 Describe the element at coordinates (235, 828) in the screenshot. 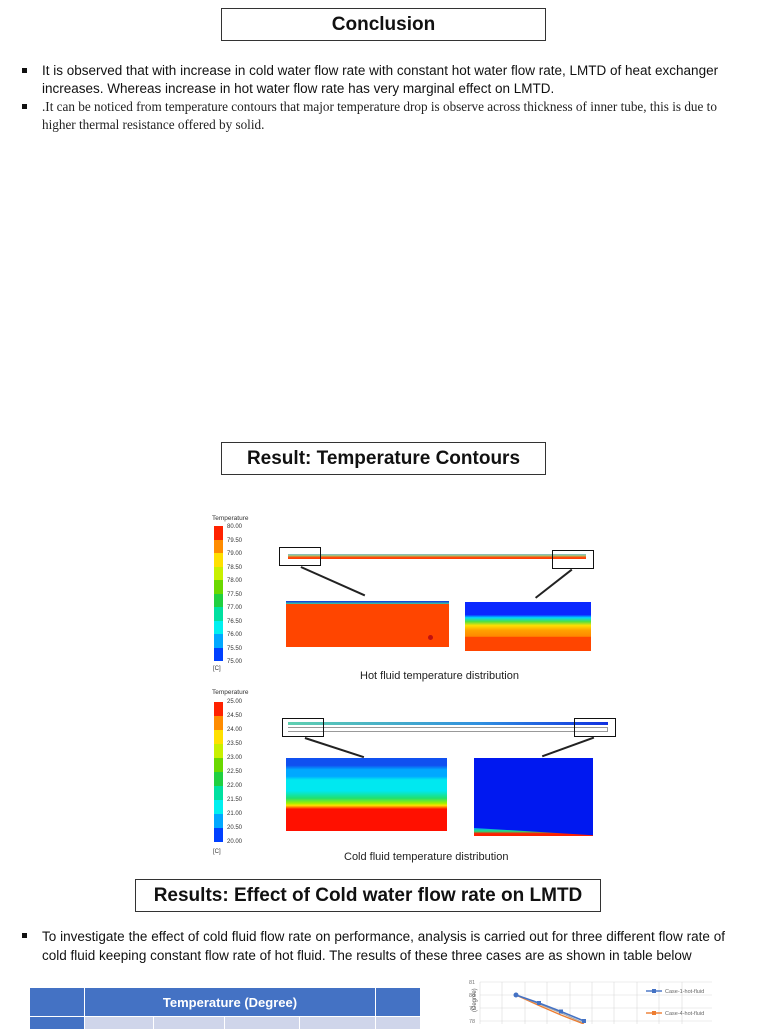

I see `legend-tick: 20.50` at that location.